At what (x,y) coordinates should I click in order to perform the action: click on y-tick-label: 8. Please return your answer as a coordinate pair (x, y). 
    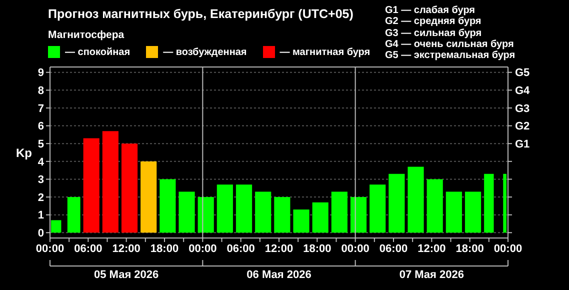
    Looking at the image, I should click on (41, 91).